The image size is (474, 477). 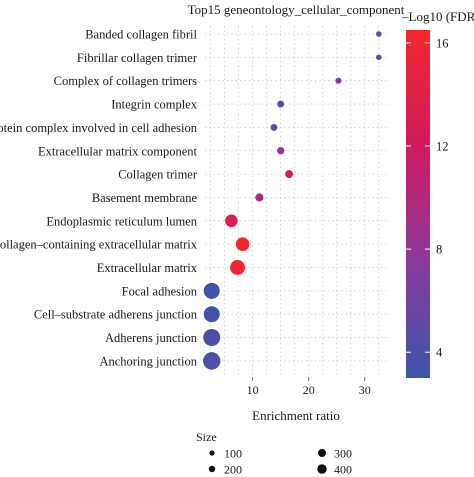 What do you see at coordinates (137, 58) in the screenshot?
I see `category-label: Fibrillar collagen trimer` at bounding box center [137, 58].